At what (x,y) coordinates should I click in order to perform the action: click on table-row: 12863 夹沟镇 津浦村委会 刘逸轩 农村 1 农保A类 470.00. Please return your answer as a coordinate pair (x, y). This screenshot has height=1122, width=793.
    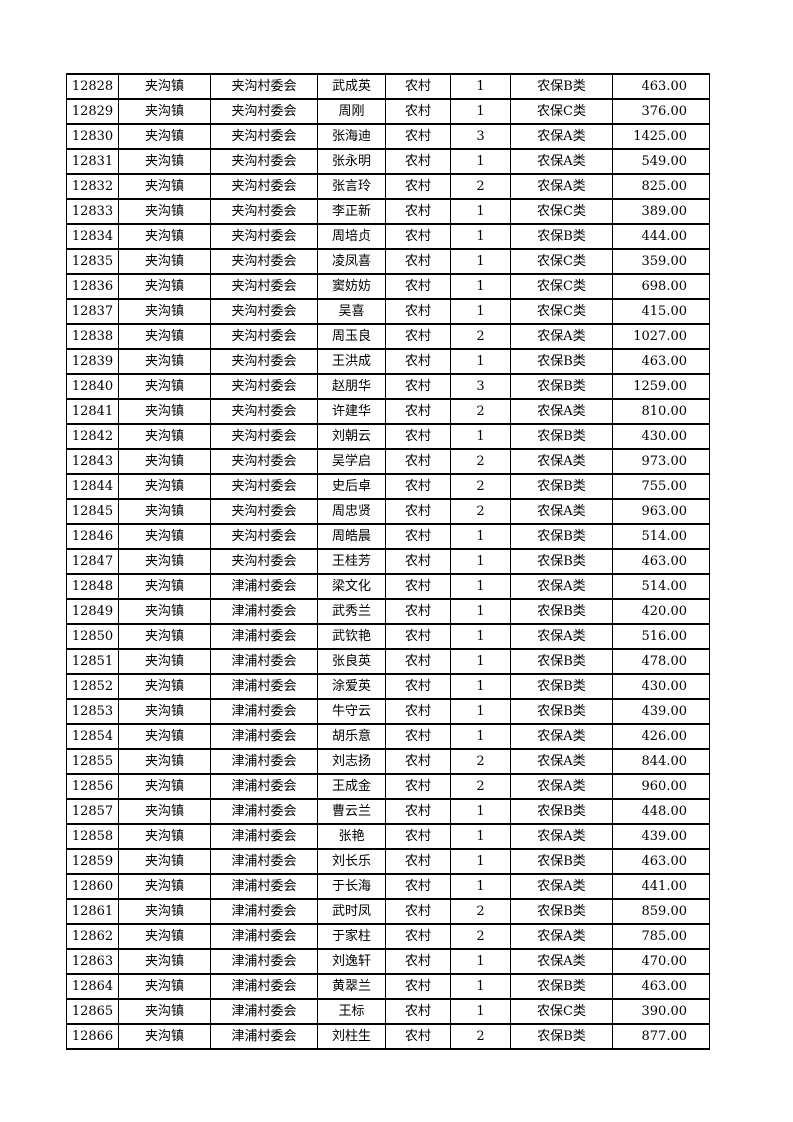
    Looking at the image, I should click on (388, 962).